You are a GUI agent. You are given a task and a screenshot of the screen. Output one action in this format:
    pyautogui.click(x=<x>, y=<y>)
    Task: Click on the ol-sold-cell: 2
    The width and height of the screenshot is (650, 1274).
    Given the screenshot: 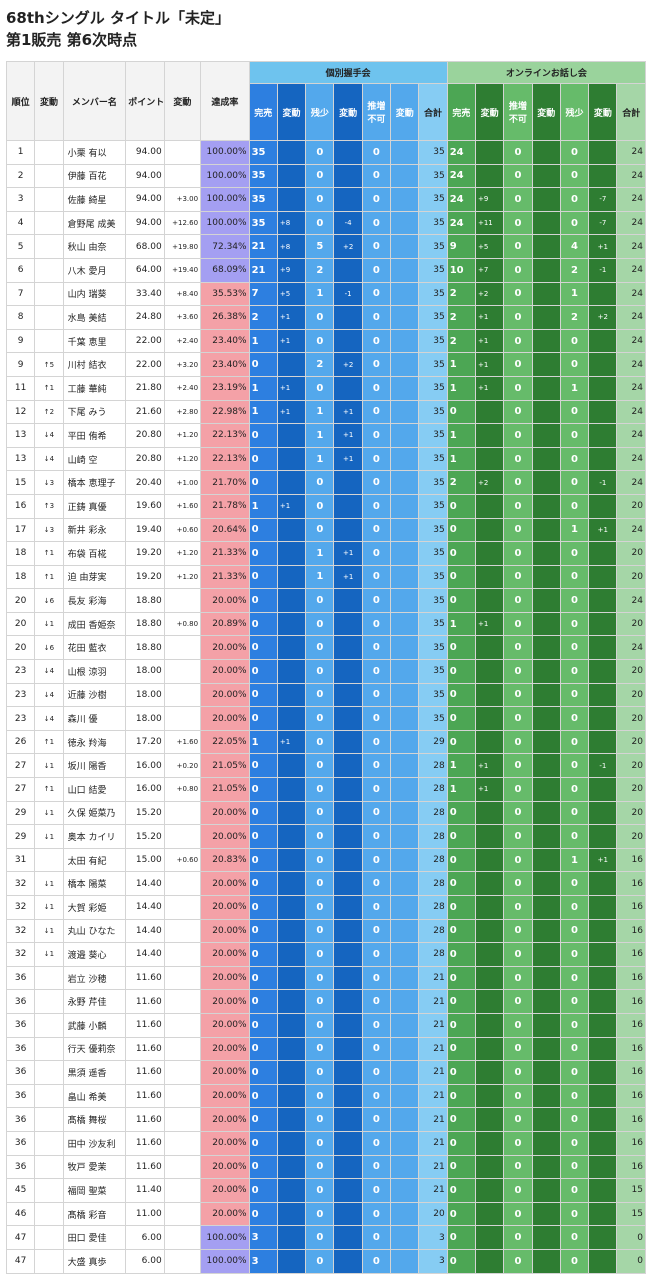 What is the action you would take?
    pyautogui.click(x=461, y=341)
    